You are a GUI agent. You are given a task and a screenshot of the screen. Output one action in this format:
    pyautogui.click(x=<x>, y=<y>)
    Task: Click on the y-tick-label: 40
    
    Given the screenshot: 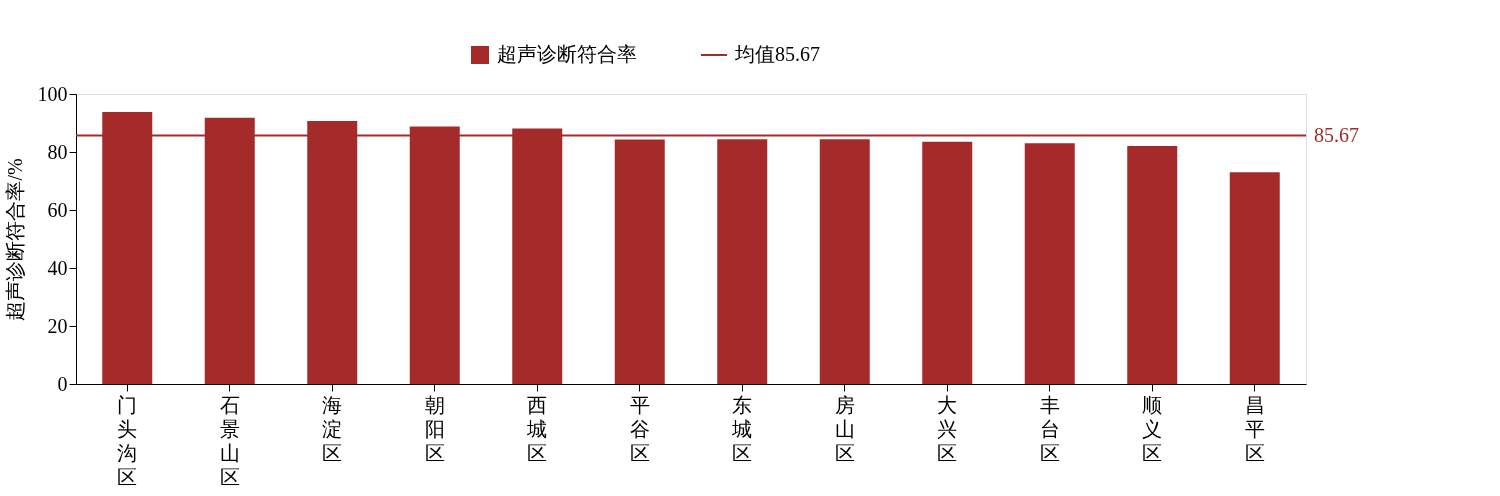 What is the action you would take?
    pyautogui.click(x=57, y=267)
    